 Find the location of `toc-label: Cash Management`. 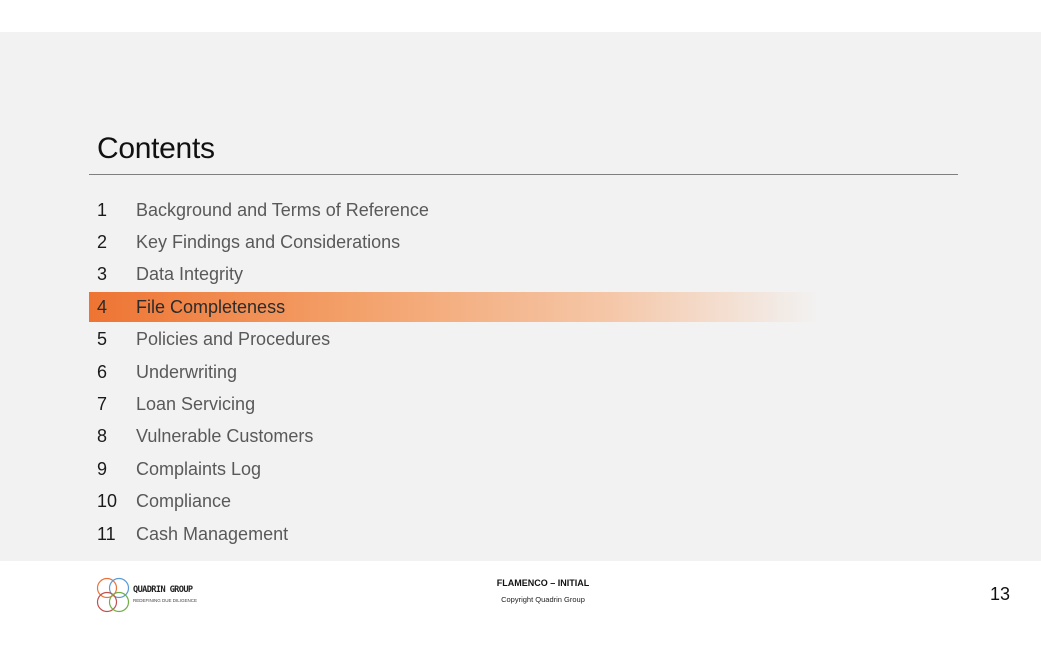

toc-label: Cash Management is located at coordinates (212, 533).